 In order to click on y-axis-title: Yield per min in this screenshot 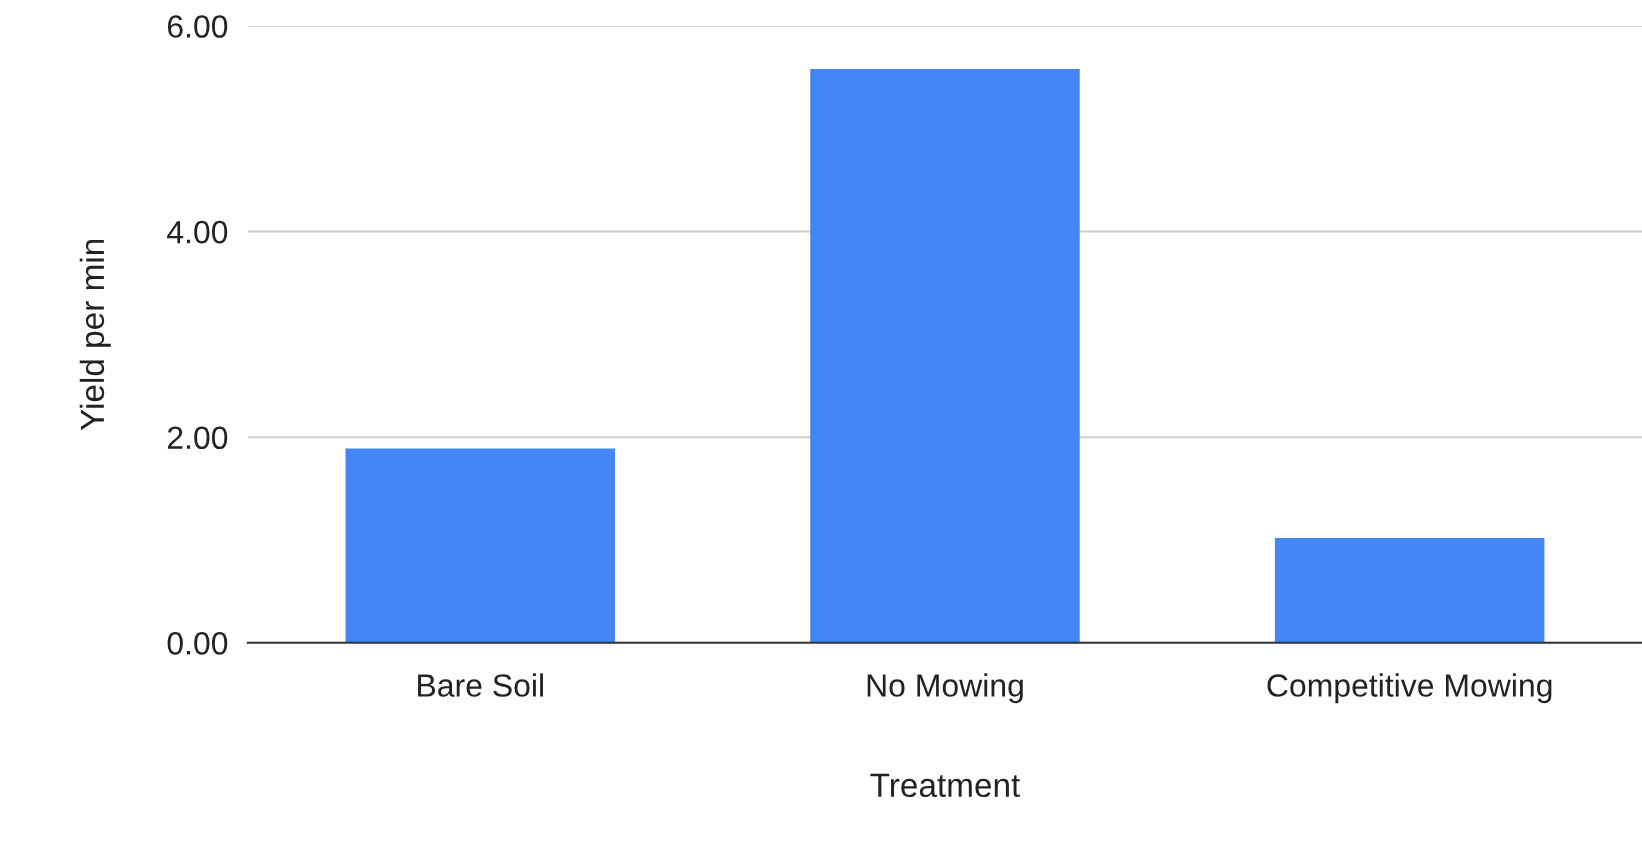, I will do `click(95, 335)`.